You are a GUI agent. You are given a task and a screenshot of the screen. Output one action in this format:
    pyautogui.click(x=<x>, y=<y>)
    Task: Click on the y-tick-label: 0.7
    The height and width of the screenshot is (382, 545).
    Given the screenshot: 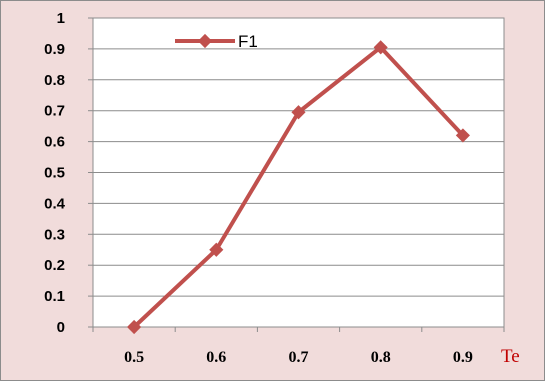 What is the action you would take?
    pyautogui.click(x=54, y=111)
    